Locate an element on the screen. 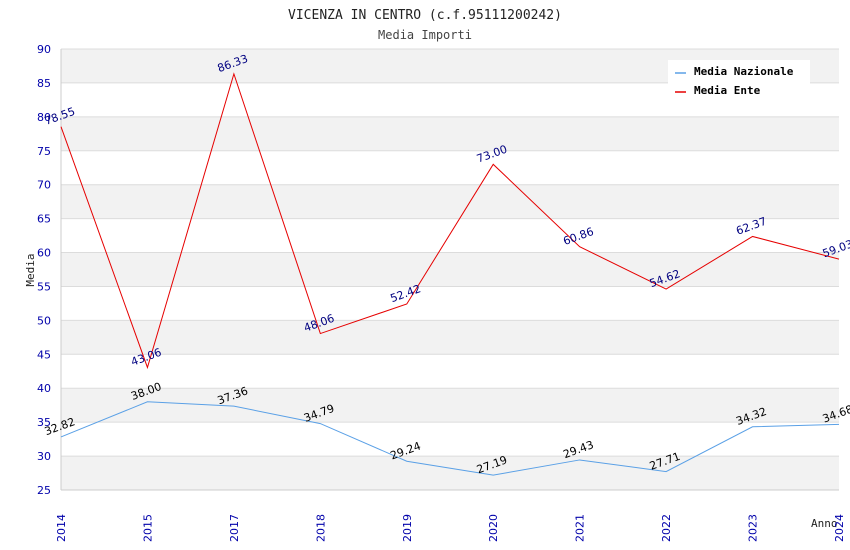  x-tick-label: 2017 is located at coordinates (234, 528).